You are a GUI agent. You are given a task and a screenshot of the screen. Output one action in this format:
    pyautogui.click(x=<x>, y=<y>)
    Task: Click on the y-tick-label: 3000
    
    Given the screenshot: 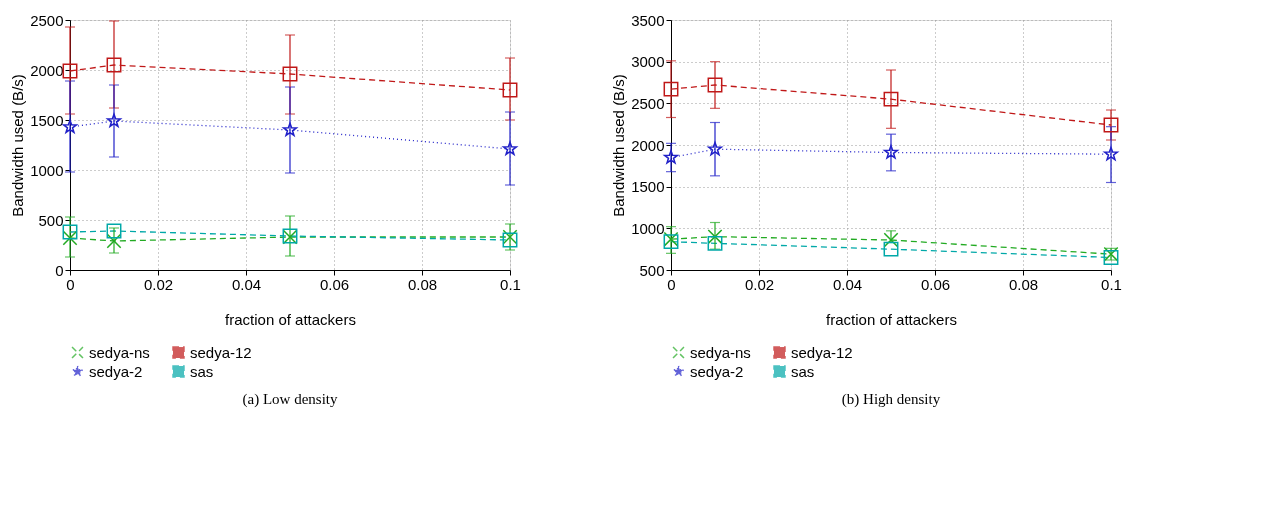 What is the action you would take?
    pyautogui.click(x=648, y=62)
    